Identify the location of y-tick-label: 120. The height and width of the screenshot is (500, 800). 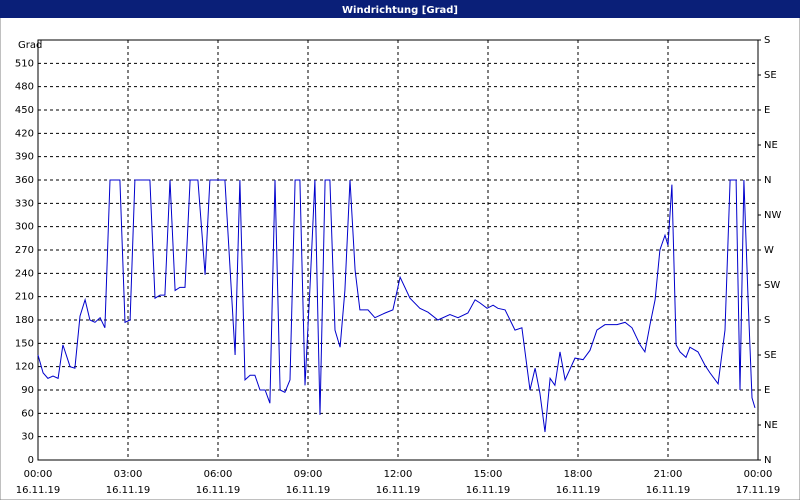
(24, 367).